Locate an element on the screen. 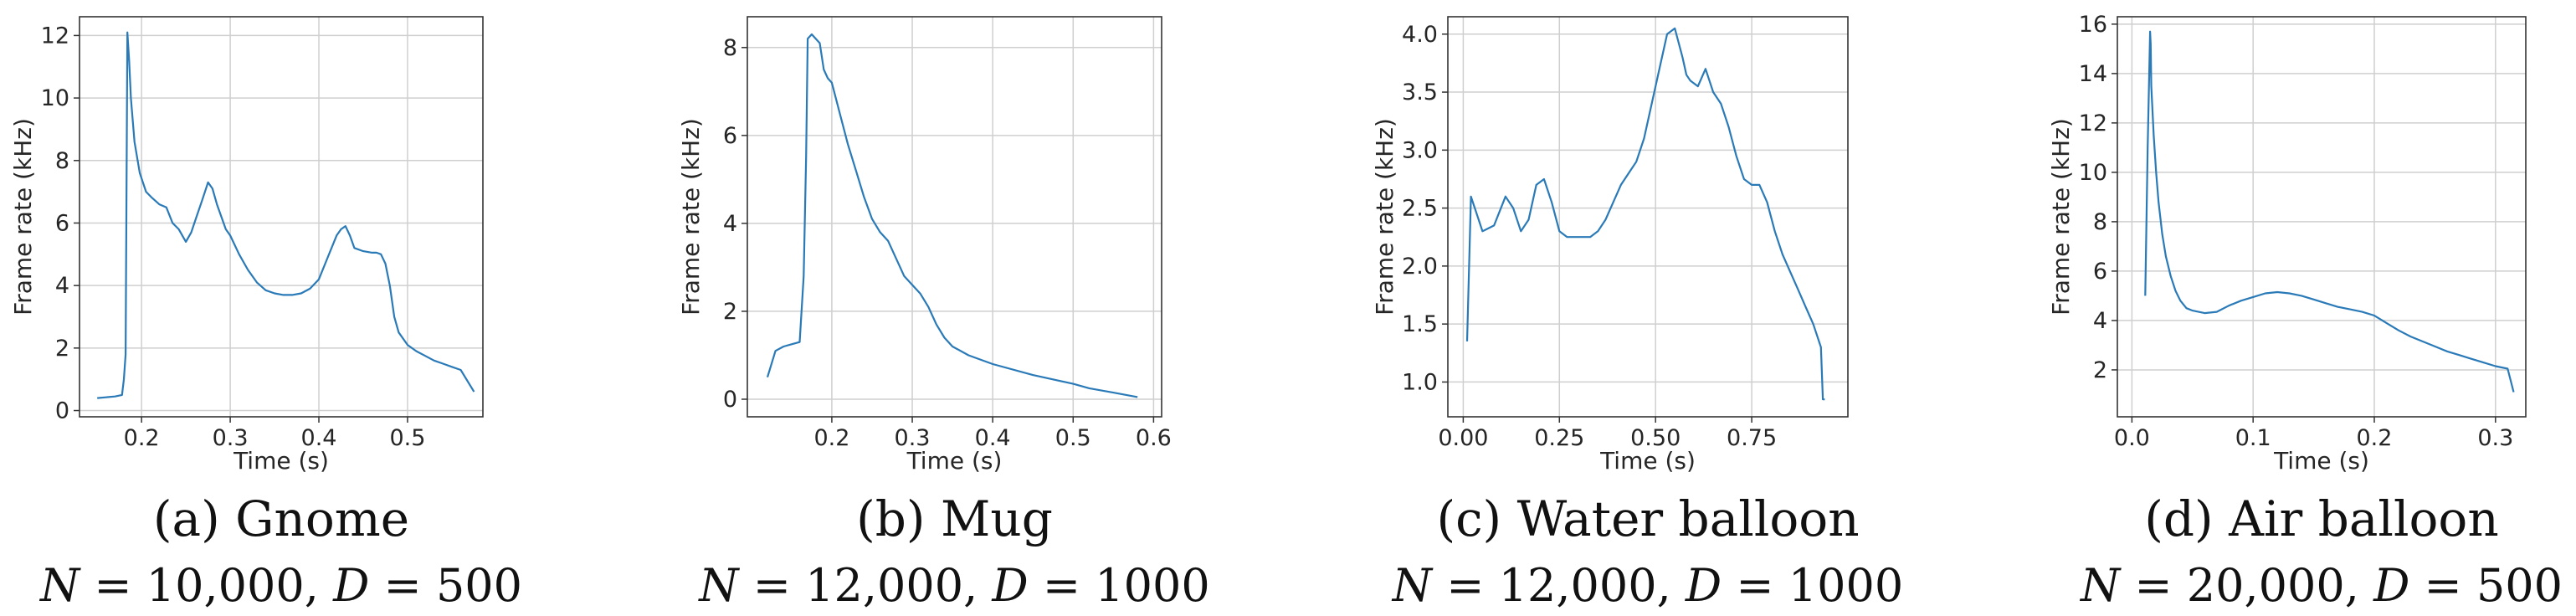  y-tick-label: 16 is located at coordinates (2093, 25).